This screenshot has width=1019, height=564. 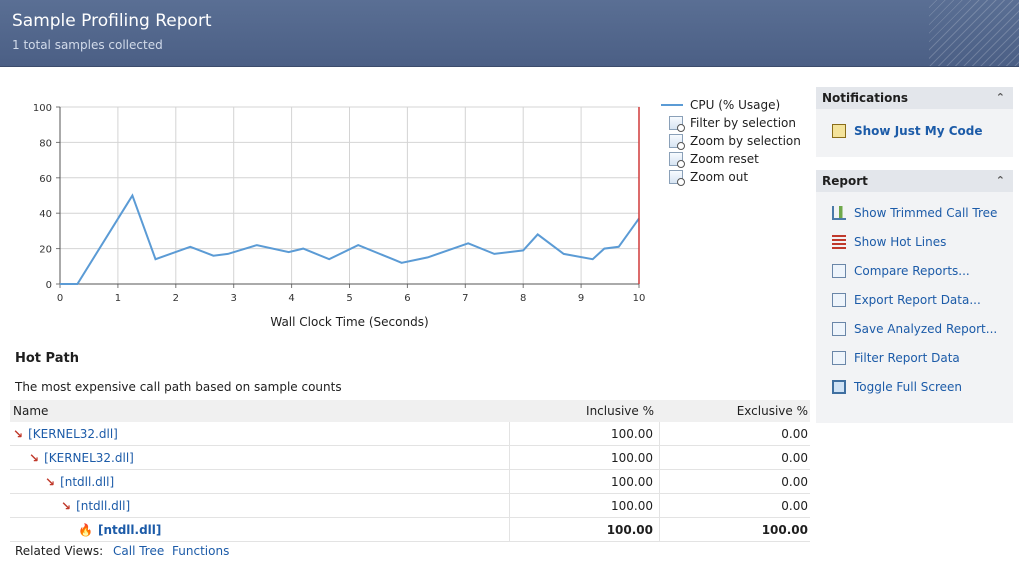 What do you see at coordinates (176, 298) in the screenshot?
I see `x-tick-label: 2` at bounding box center [176, 298].